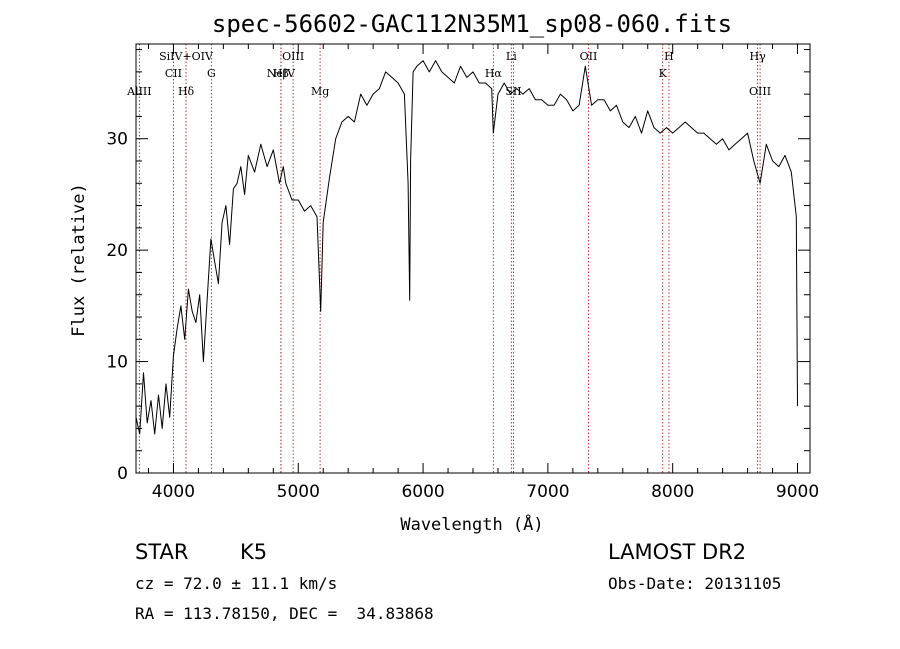  What do you see at coordinates (162, 552) in the screenshot?
I see `object-class: STAR` at bounding box center [162, 552].